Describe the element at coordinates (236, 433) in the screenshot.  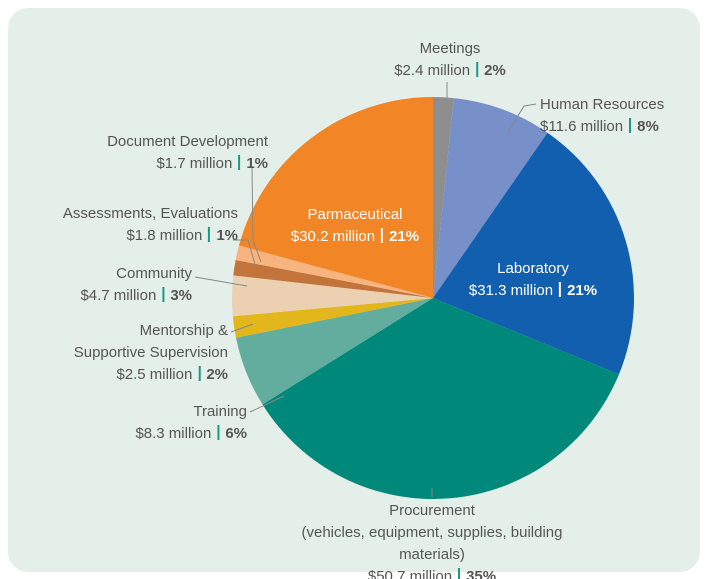
I see `share-label: 6%` at that location.